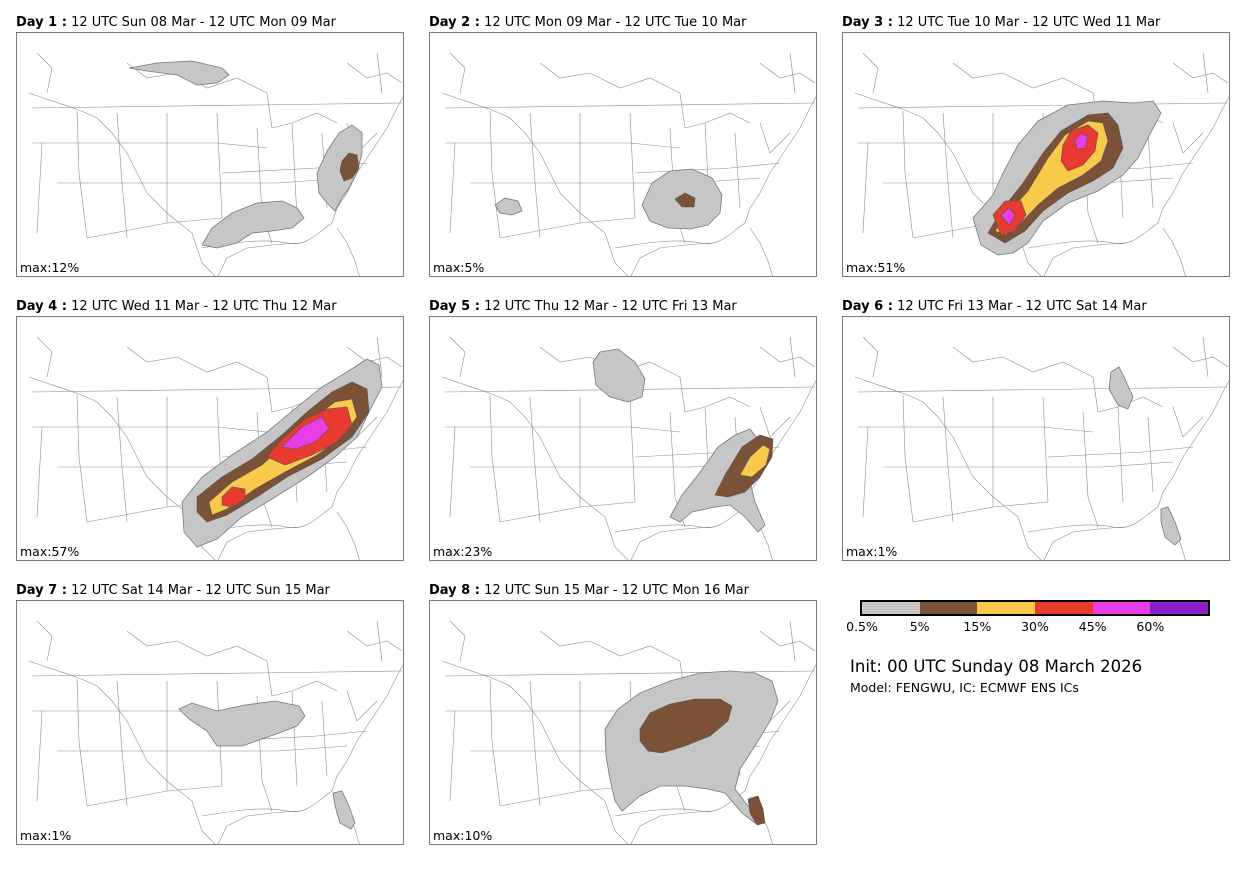 The height and width of the screenshot is (872, 1245). I want to click on colorbar-swatches, so click(1035, 608).